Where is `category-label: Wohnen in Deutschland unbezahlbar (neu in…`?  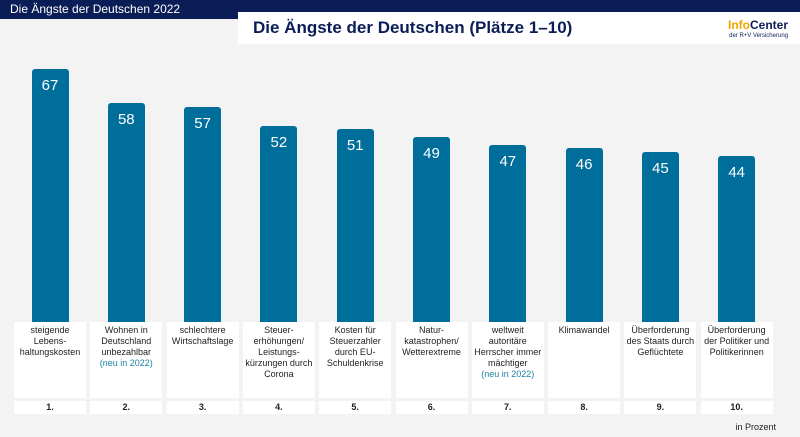
category-label: Wohnen in Deutschland unbezahlbar (neu in… is located at coordinates (126, 360).